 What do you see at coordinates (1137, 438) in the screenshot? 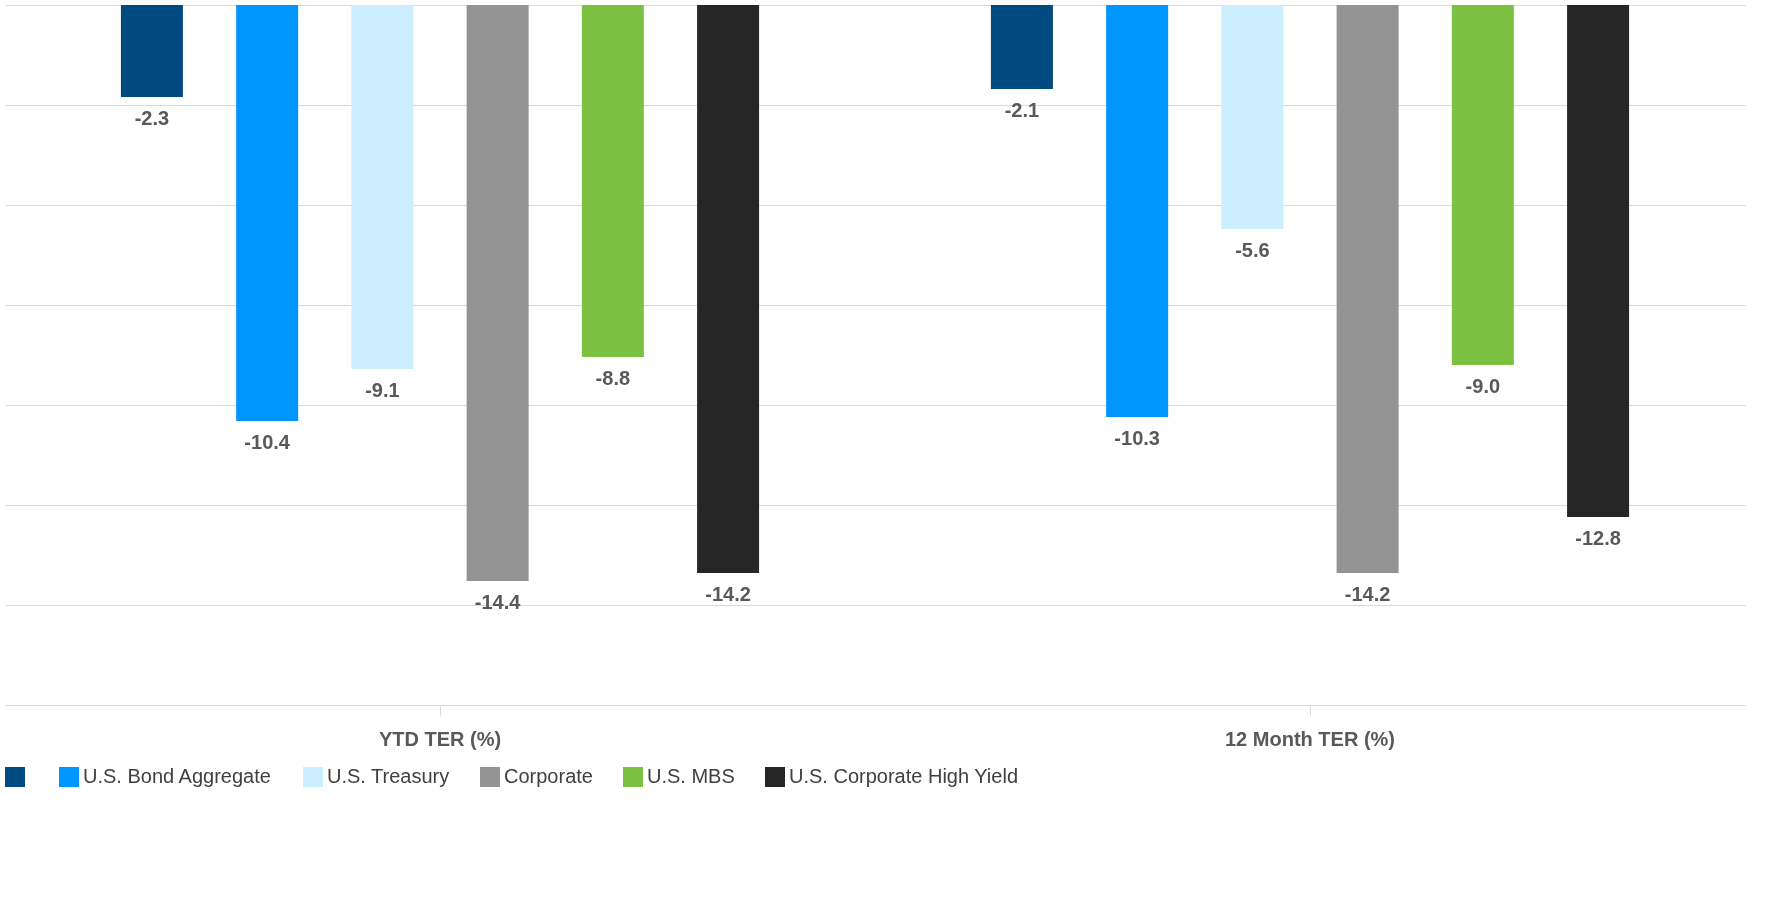
I see `data-label: -10.3` at bounding box center [1137, 438].